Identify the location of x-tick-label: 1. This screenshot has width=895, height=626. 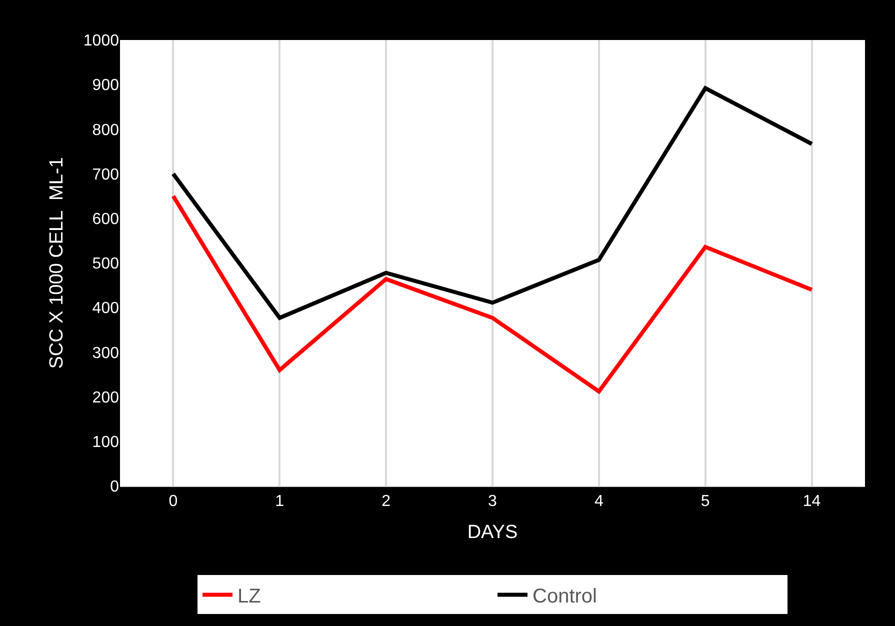
(279, 501).